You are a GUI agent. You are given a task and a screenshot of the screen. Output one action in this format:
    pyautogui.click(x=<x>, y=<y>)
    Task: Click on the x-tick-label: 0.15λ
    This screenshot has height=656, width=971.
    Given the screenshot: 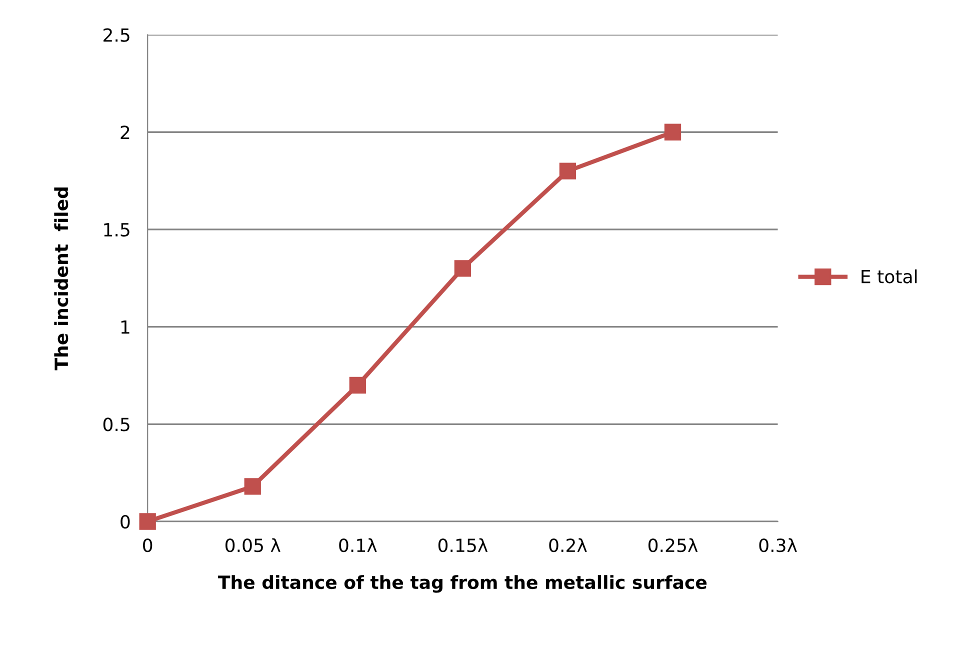 What is the action you would take?
    pyautogui.click(x=463, y=545)
    